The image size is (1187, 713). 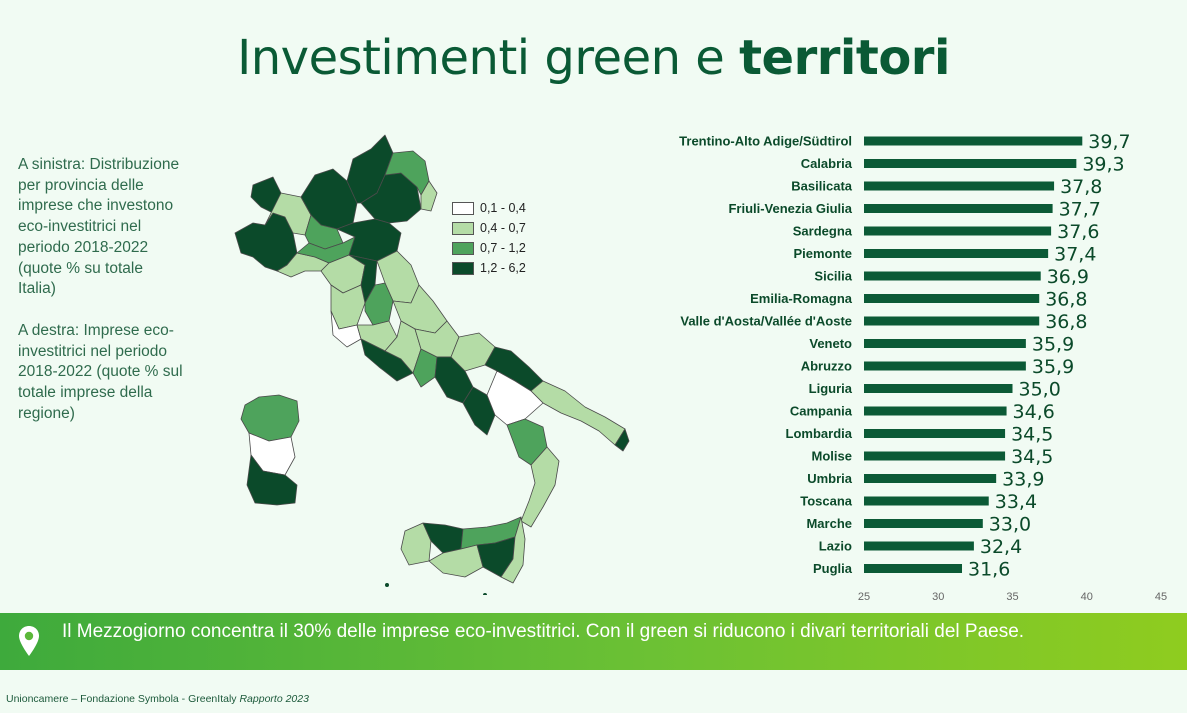 I want to click on map-region-veneto-east, so click(x=429, y=196).